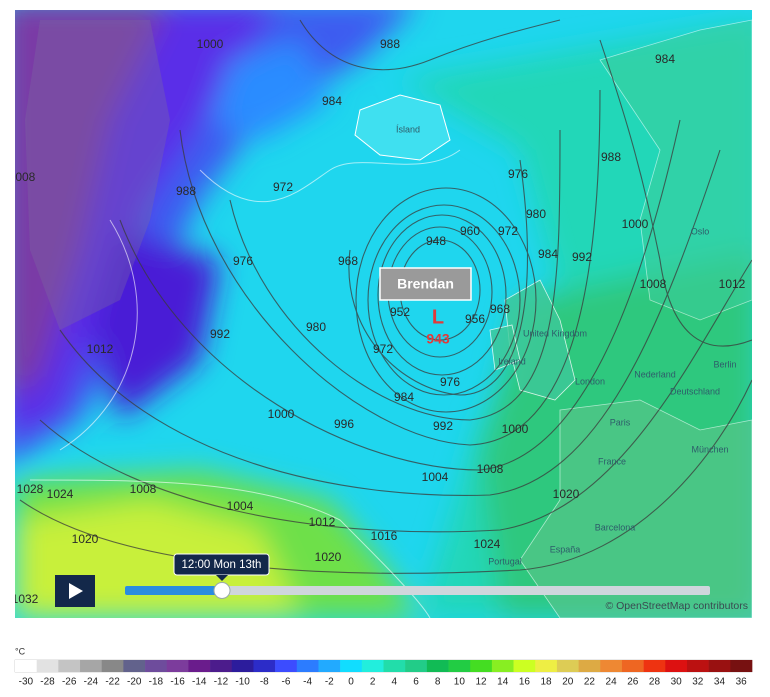 Image resolution: width=770 pixels, height=697 pixels. What do you see at coordinates (695, 391) in the screenshot?
I see `place-label: Deutschland` at bounding box center [695, 391].